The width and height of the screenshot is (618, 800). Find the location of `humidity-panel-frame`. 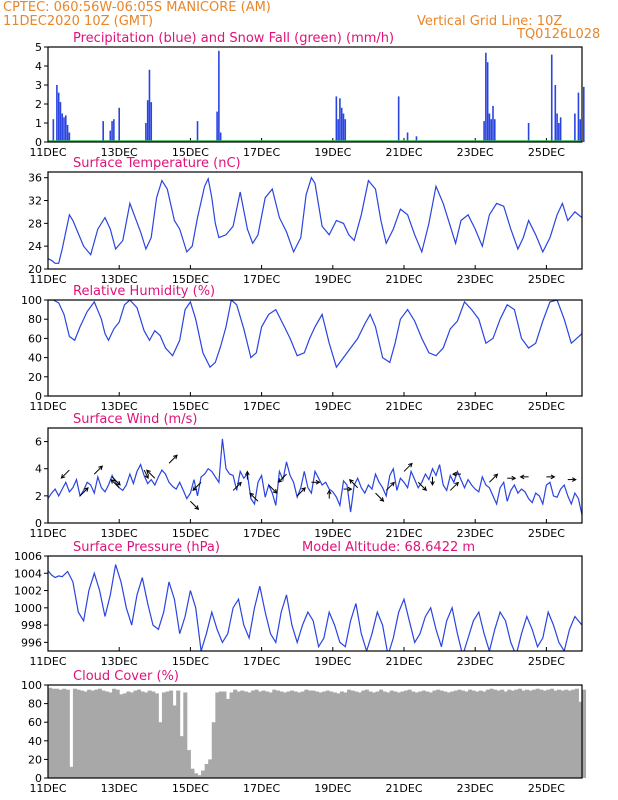

humidity-panel-frame is located at coordinates (315, 348).